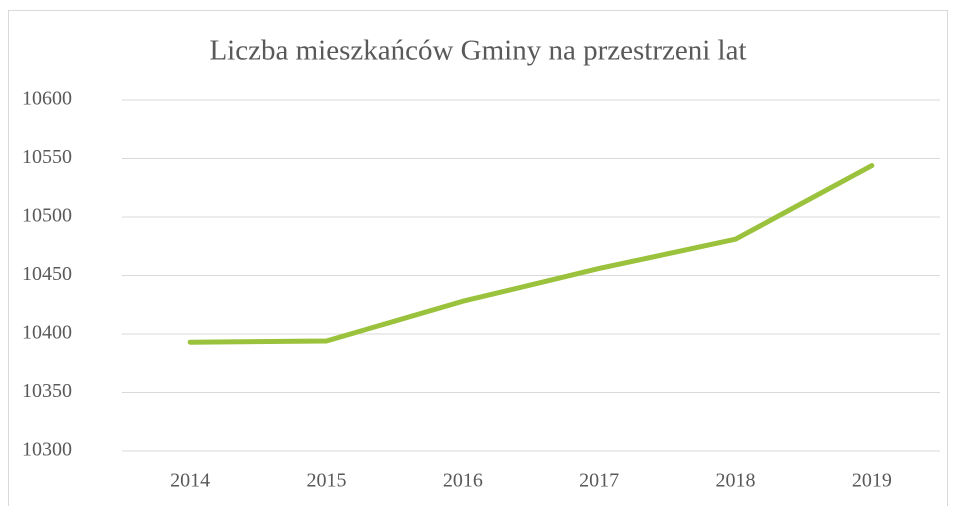  Describe the element at coordinates (47, 157) in the screenshot. I see `y-tick-label: 10550` at that location.